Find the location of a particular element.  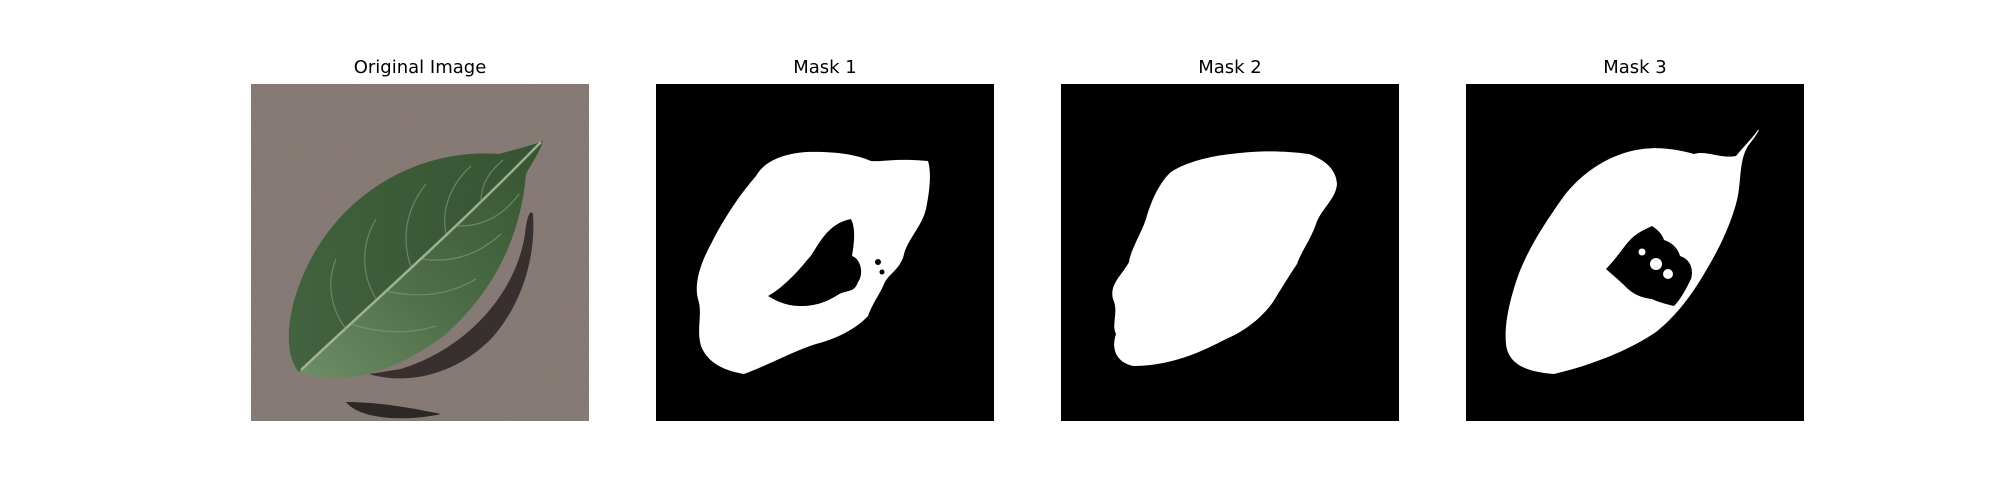

mask-background is located at coordinates (1635, 252).